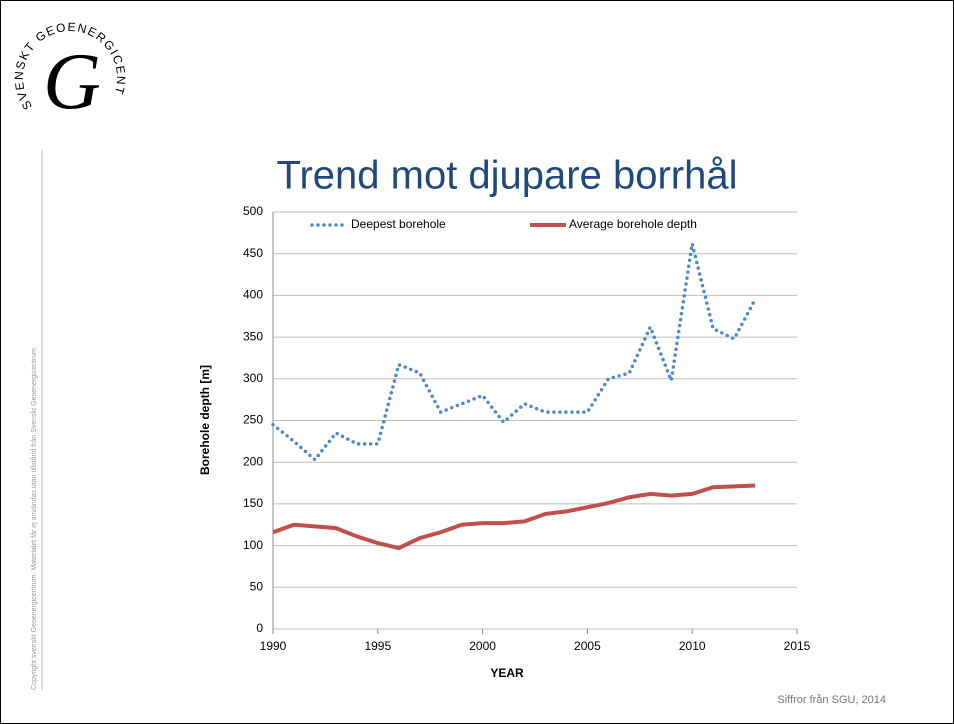  What do you see at coordinates (633, 224) in the screenshot?
I see `legend-label: Average borehole depth` at bounding box center [633, 224].